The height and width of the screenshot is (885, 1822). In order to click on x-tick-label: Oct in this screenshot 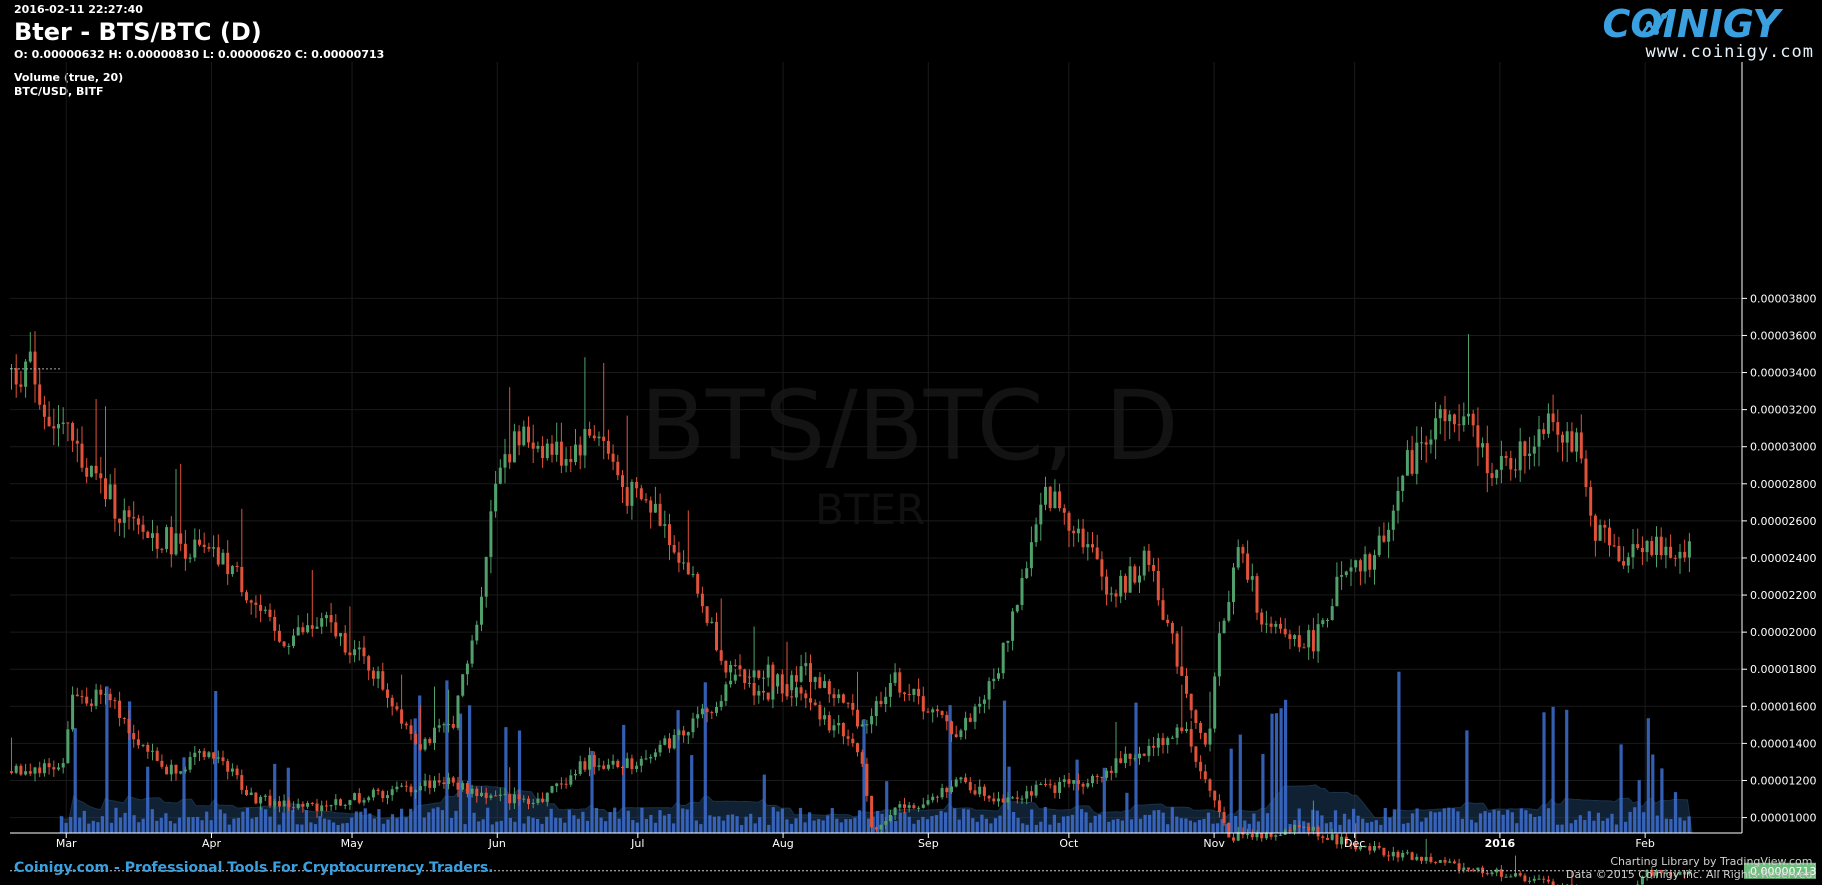, I will do `click(1069, 843)`.